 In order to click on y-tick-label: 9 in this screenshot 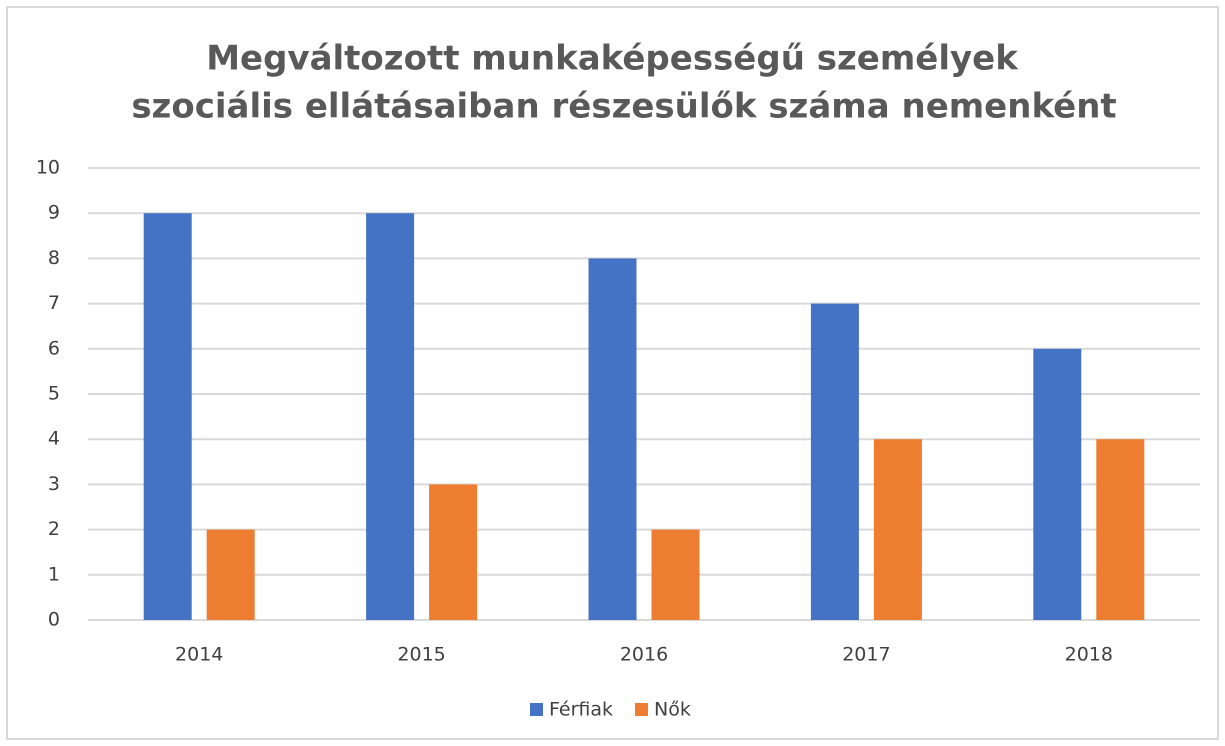, I will do `click(54, 213)`.